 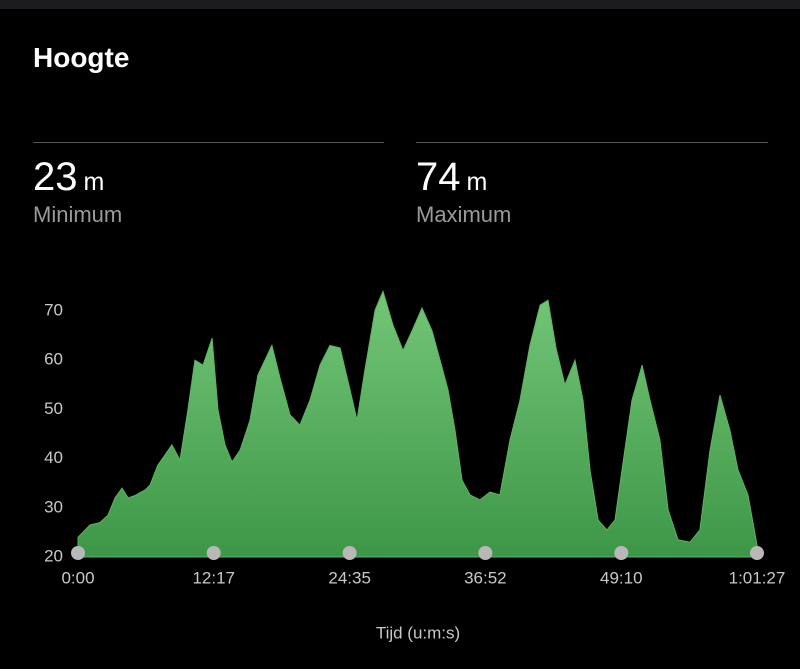 I want to click on x-tick-label: 0:00, so click(x=77, y=577).